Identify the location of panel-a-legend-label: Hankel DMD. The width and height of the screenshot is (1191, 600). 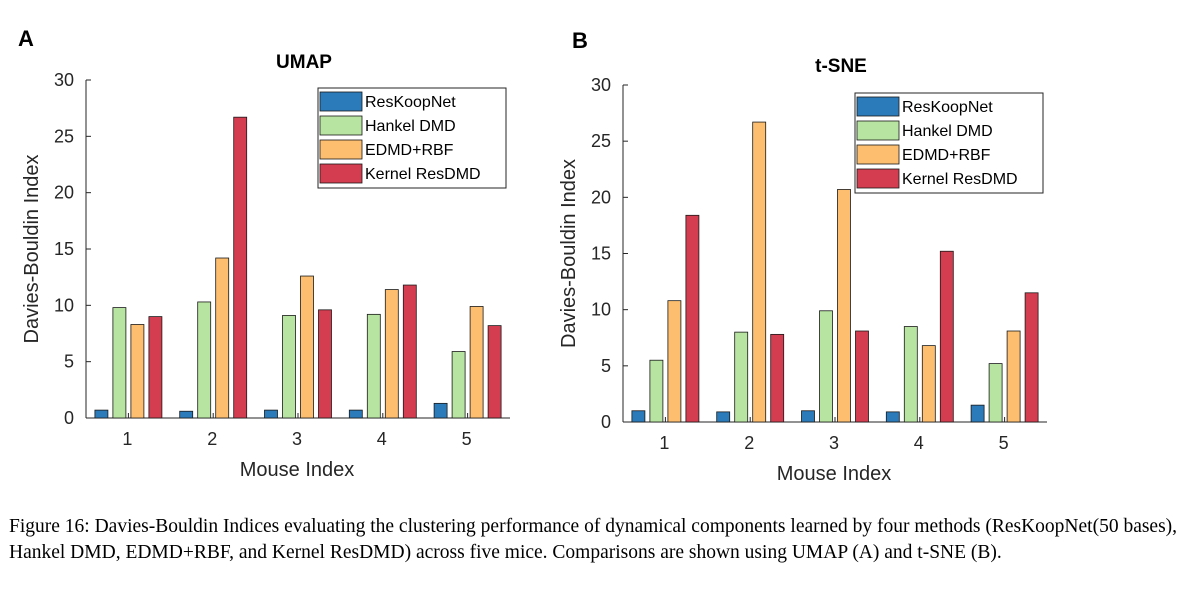
(410, 126).